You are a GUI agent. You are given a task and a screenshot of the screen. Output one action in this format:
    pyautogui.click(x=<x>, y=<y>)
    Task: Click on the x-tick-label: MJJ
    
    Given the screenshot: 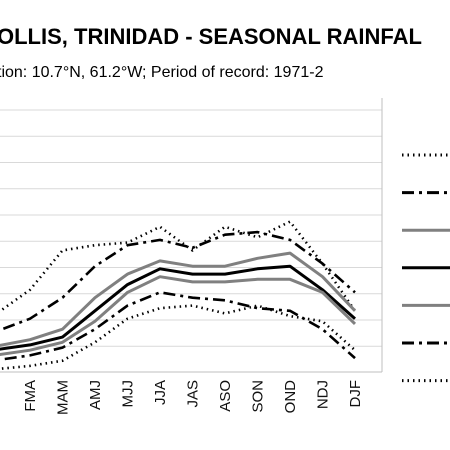 What is the action you would take?
    pyautogui.click(x=128, y=394)
    